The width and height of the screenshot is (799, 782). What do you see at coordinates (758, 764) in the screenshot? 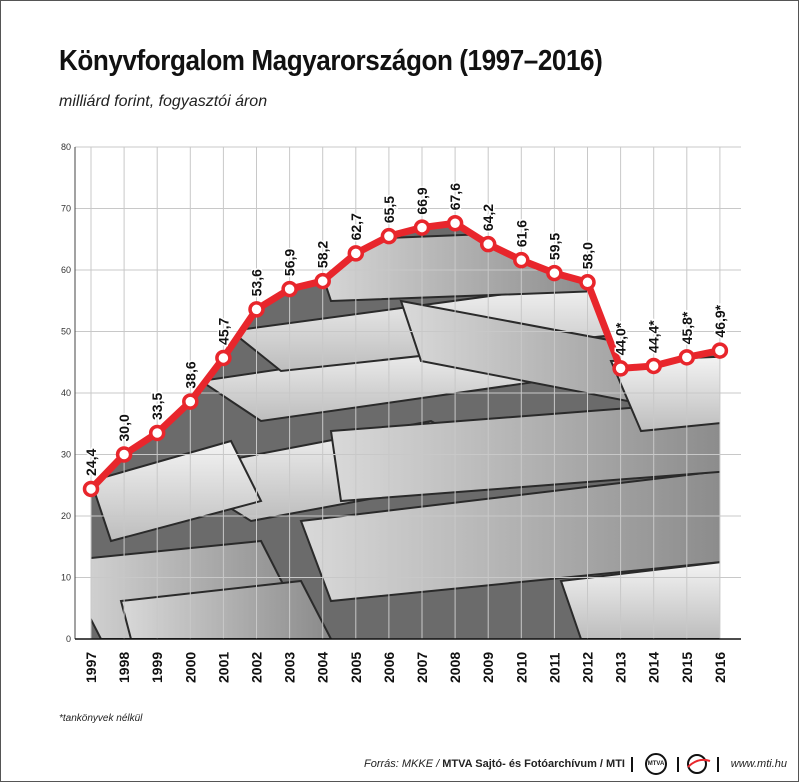
I see `website-link: www.mti.hu` at bounding box center [758, 764].